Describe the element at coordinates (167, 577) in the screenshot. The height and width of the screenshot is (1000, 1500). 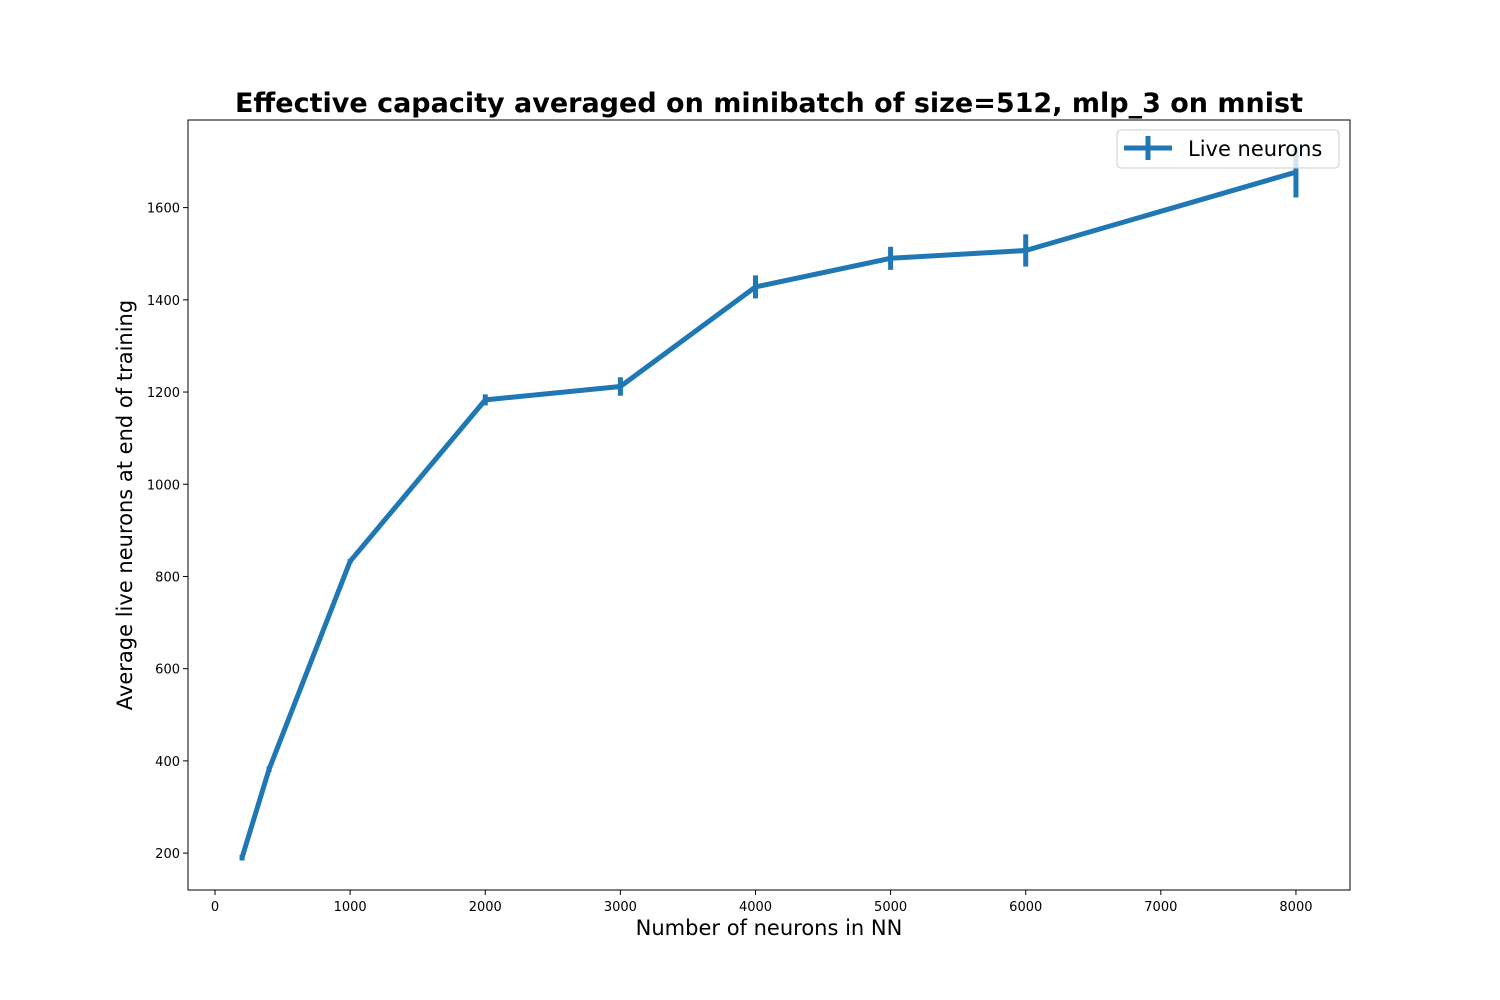
I see `y-tick-label: 800` at that location.